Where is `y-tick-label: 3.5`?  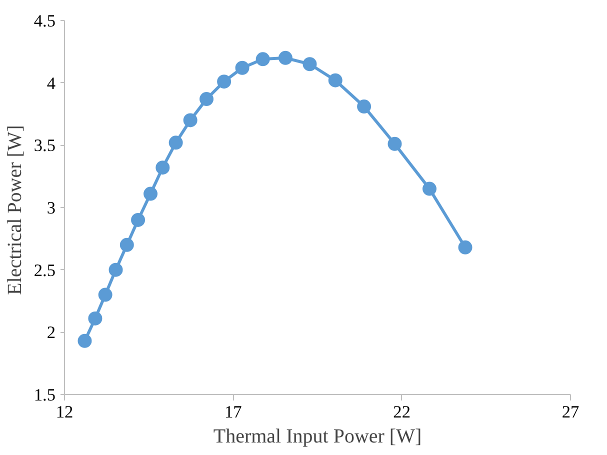 y-tick-label: 3.5 is located at coordinates (45, 146).